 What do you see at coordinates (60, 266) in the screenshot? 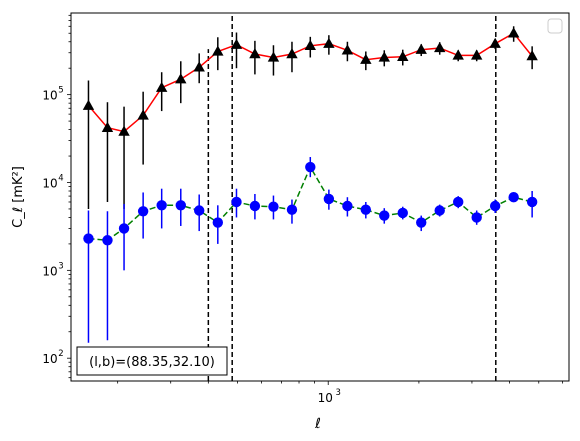
I see `y-tick-label-exponent: 3` at bounding box center [60, 266].